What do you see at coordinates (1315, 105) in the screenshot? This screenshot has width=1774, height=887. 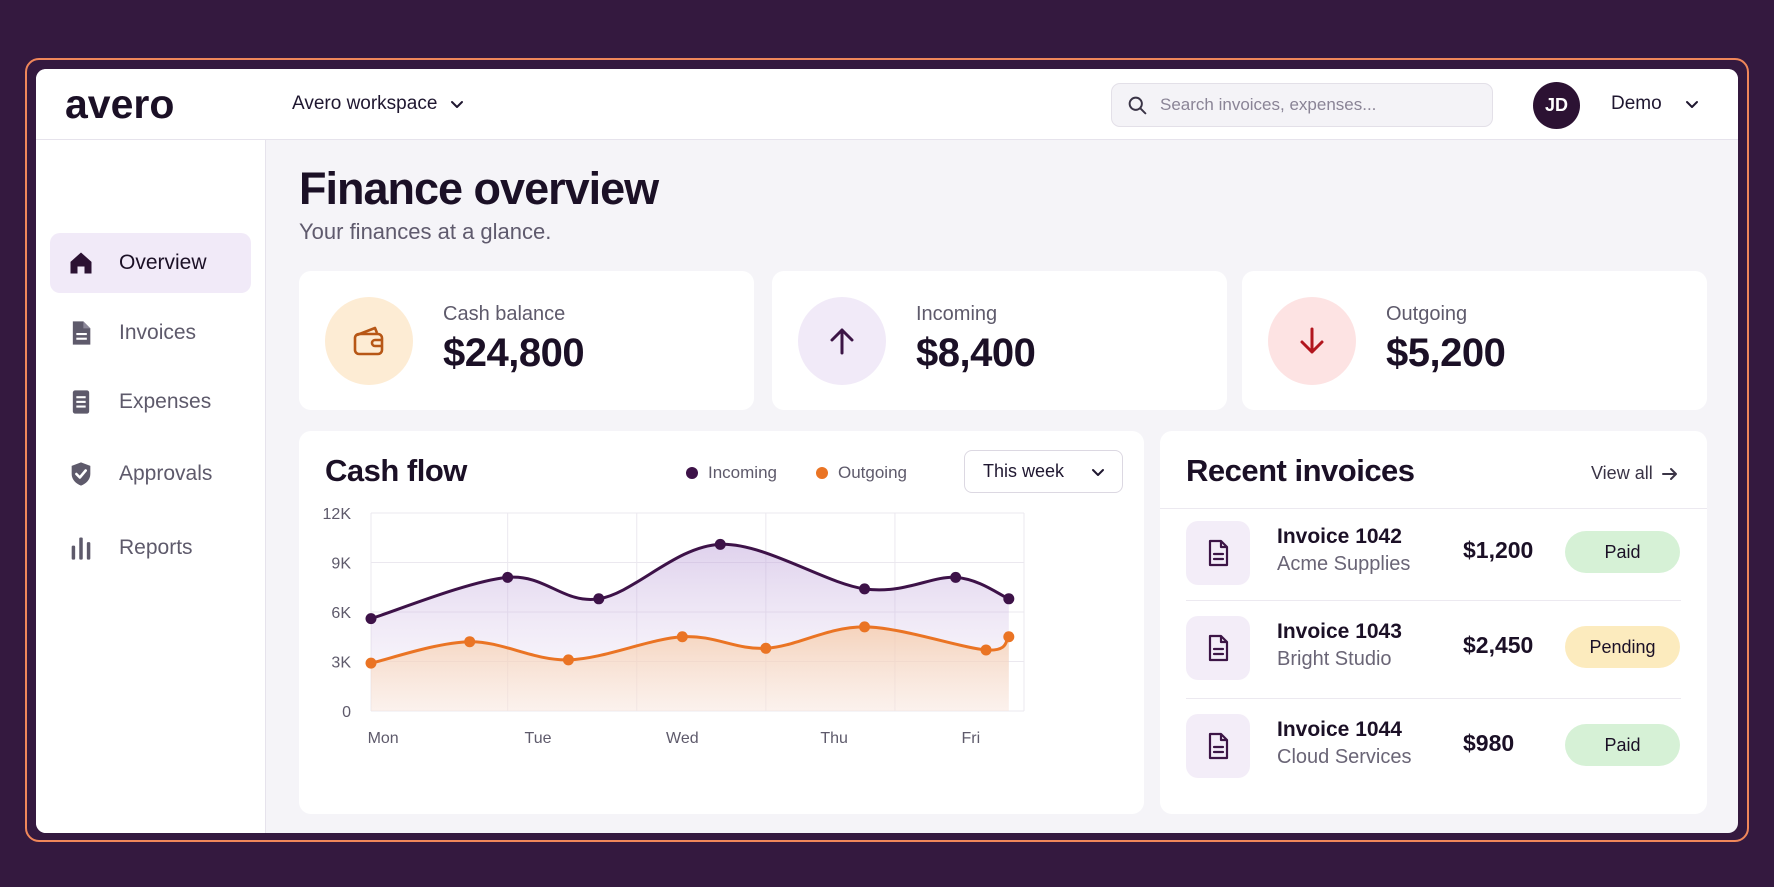 I see `search-input` at bounding box center [1315, 105].